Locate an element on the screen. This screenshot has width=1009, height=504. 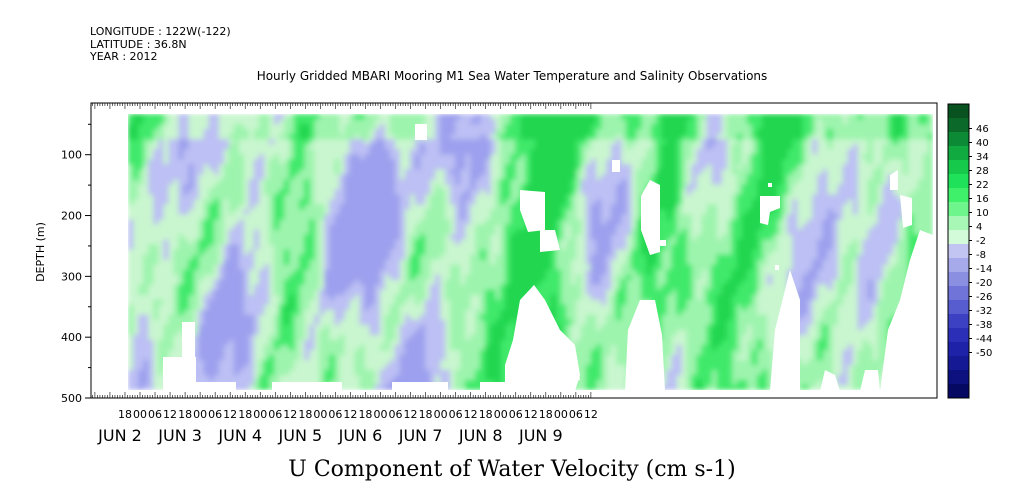
colorbar-label: -8 is located at coordinates (981, 255).